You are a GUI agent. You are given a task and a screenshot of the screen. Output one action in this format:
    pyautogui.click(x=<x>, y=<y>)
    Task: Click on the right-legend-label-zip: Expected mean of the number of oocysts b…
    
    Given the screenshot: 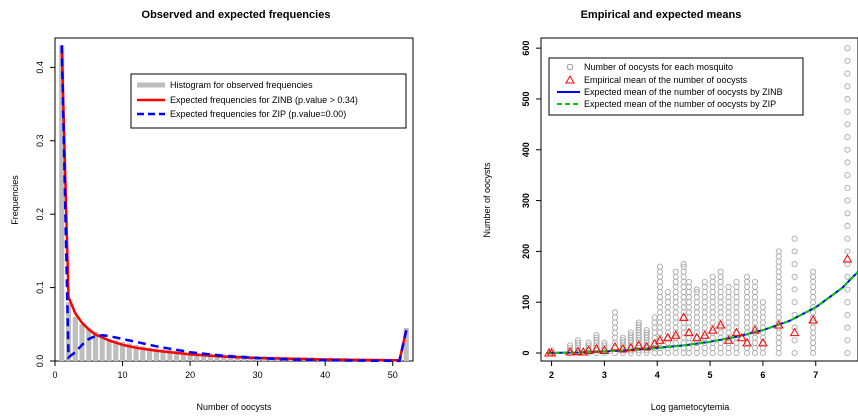 What is the action you would take?
    pyautogui.click(x=680, y=104)
    